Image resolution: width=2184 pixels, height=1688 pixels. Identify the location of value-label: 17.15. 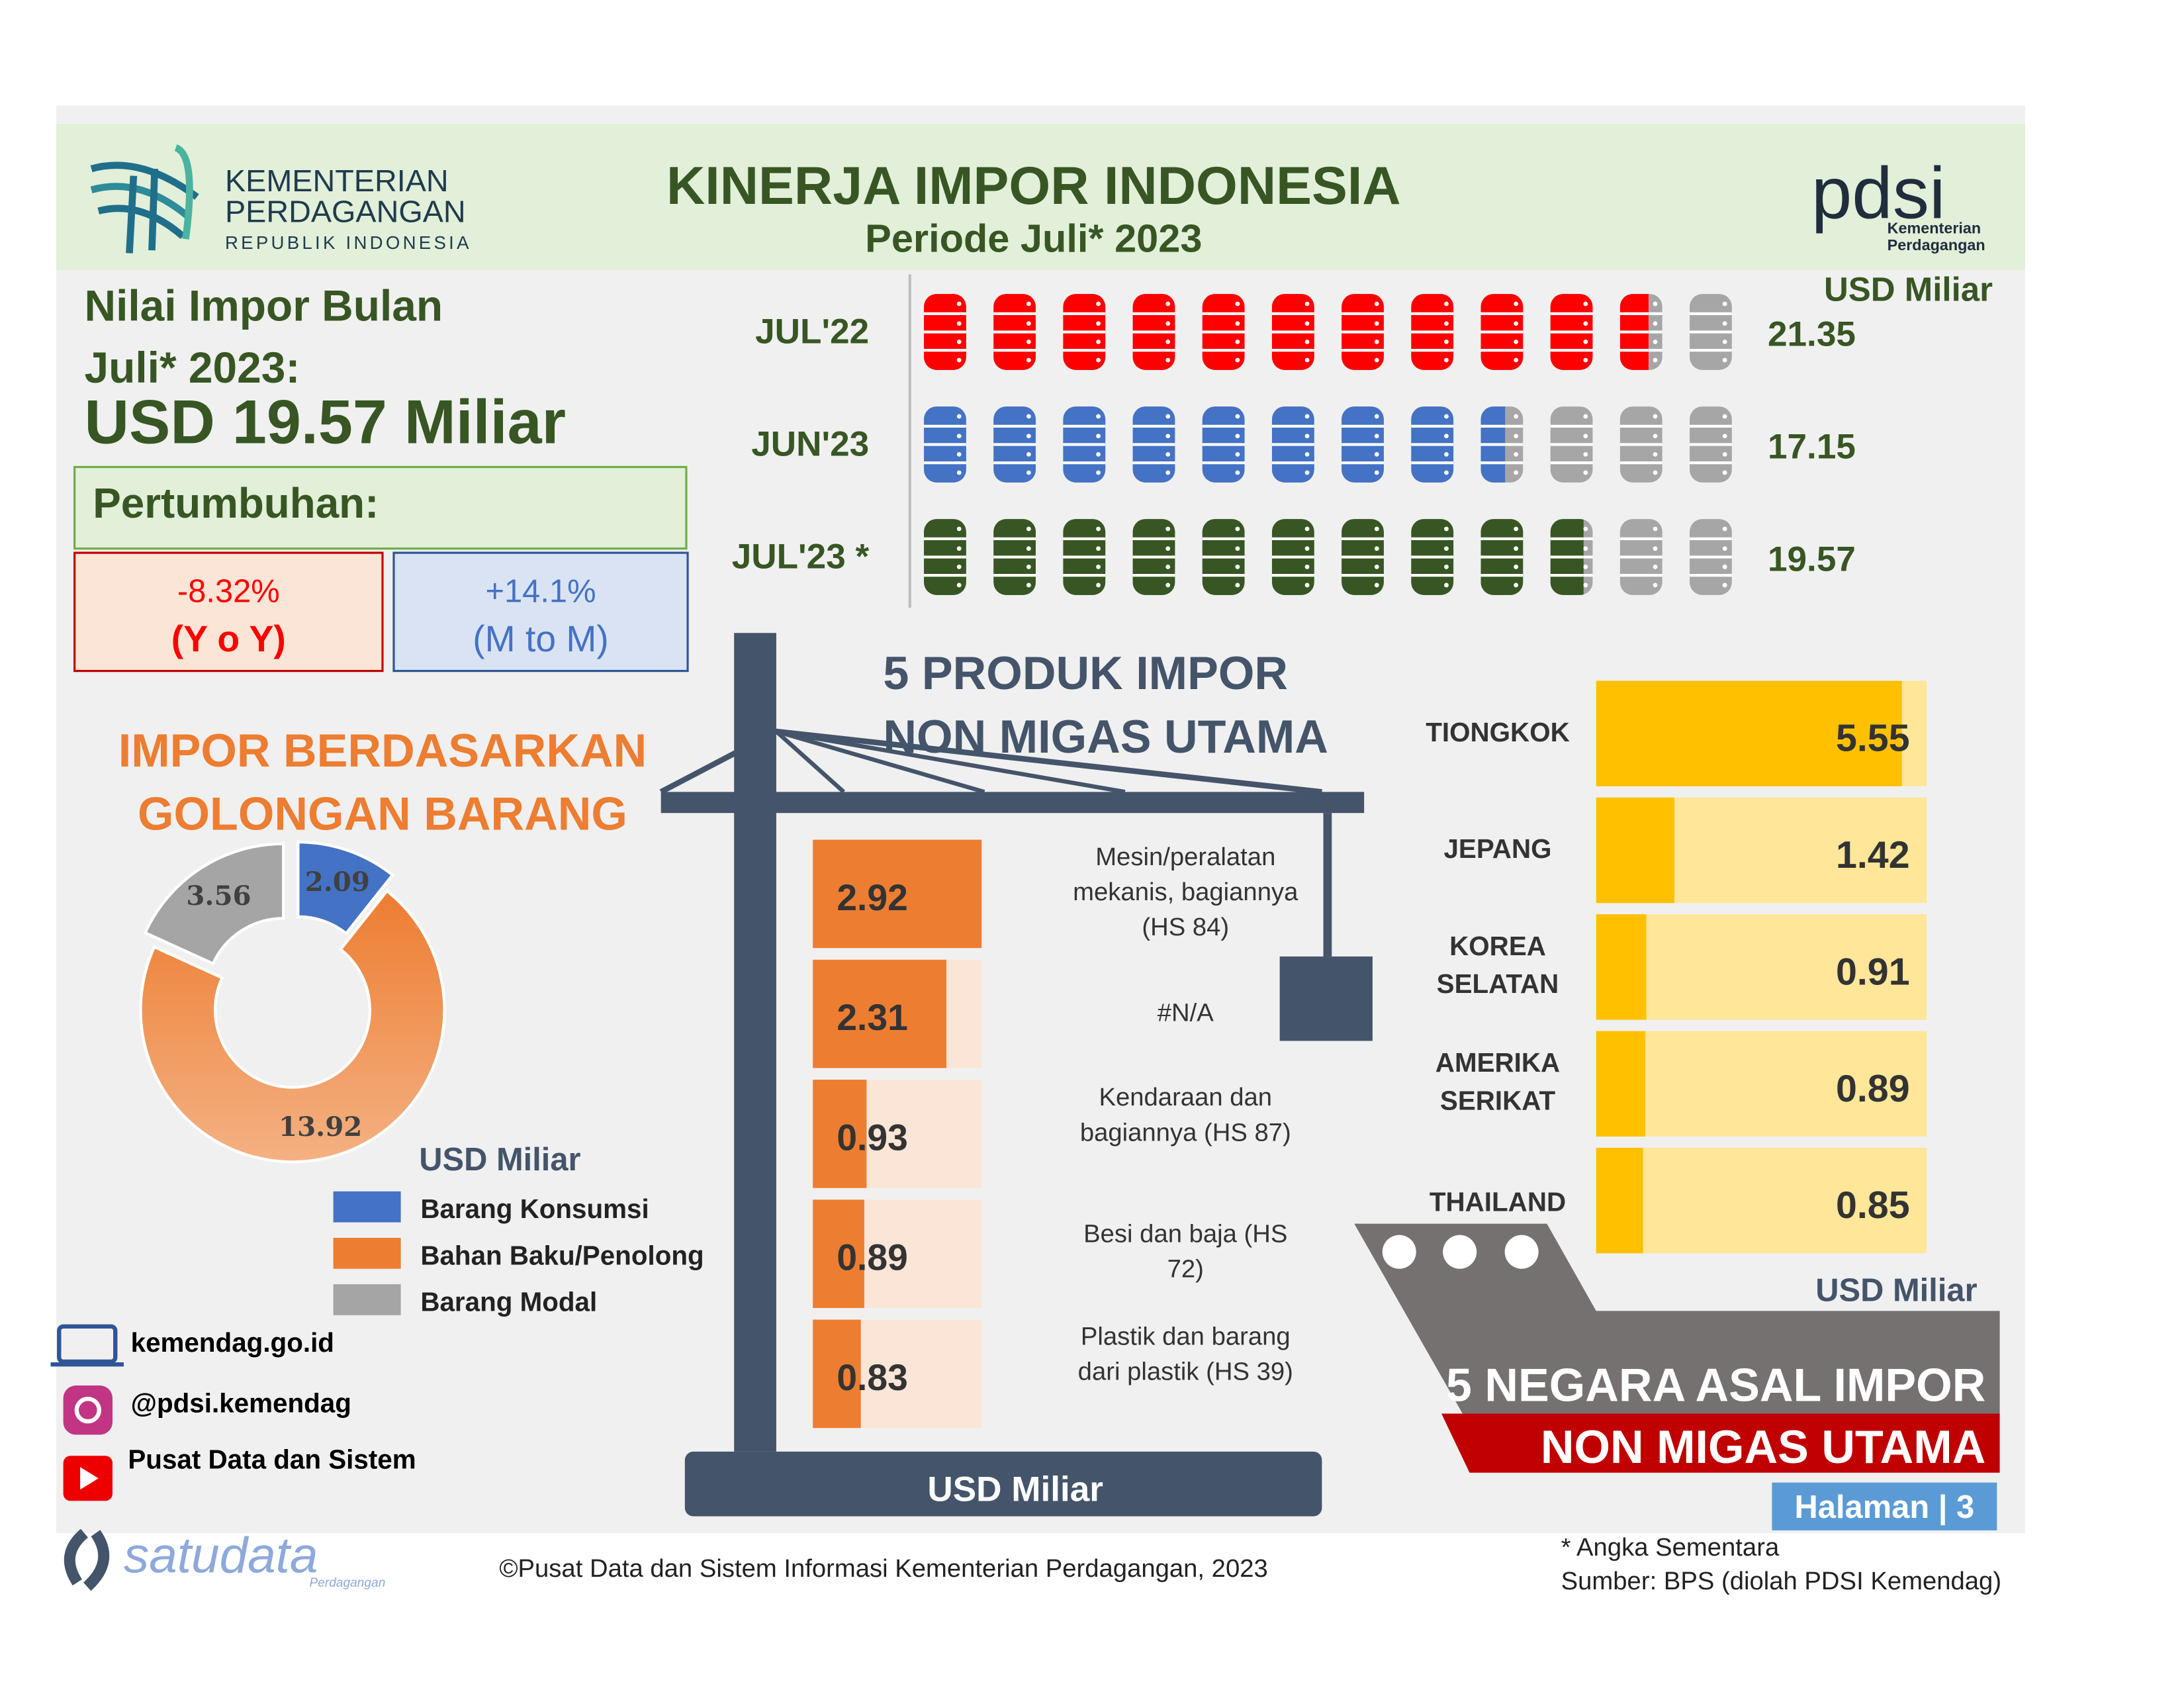
(1812, 447).